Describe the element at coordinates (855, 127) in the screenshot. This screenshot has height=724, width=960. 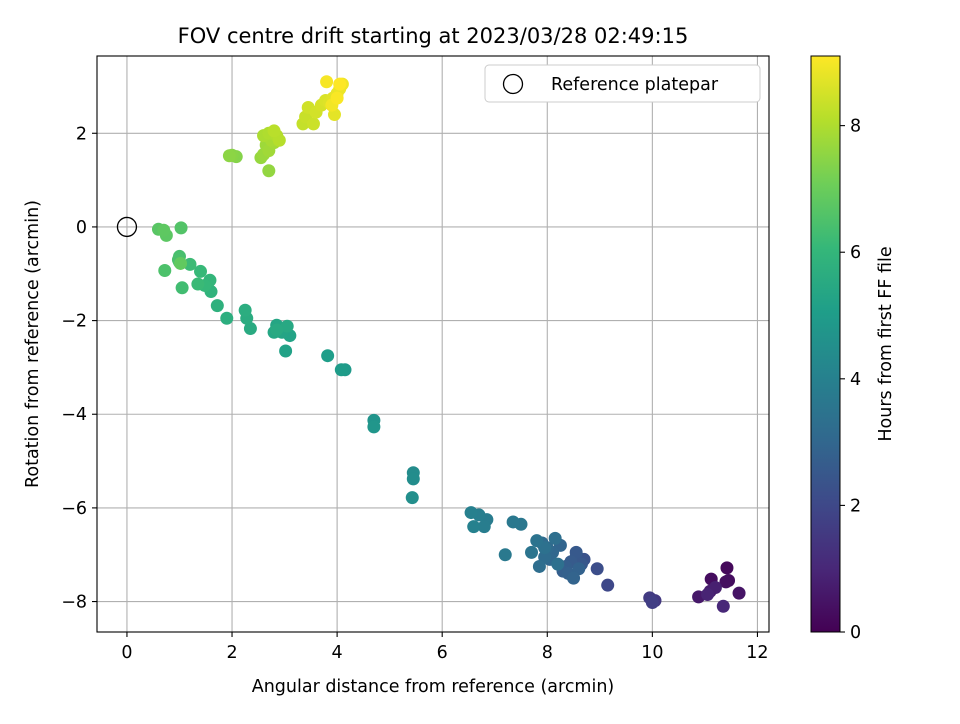
I see `colorbar-tick-label: 8` at that location.